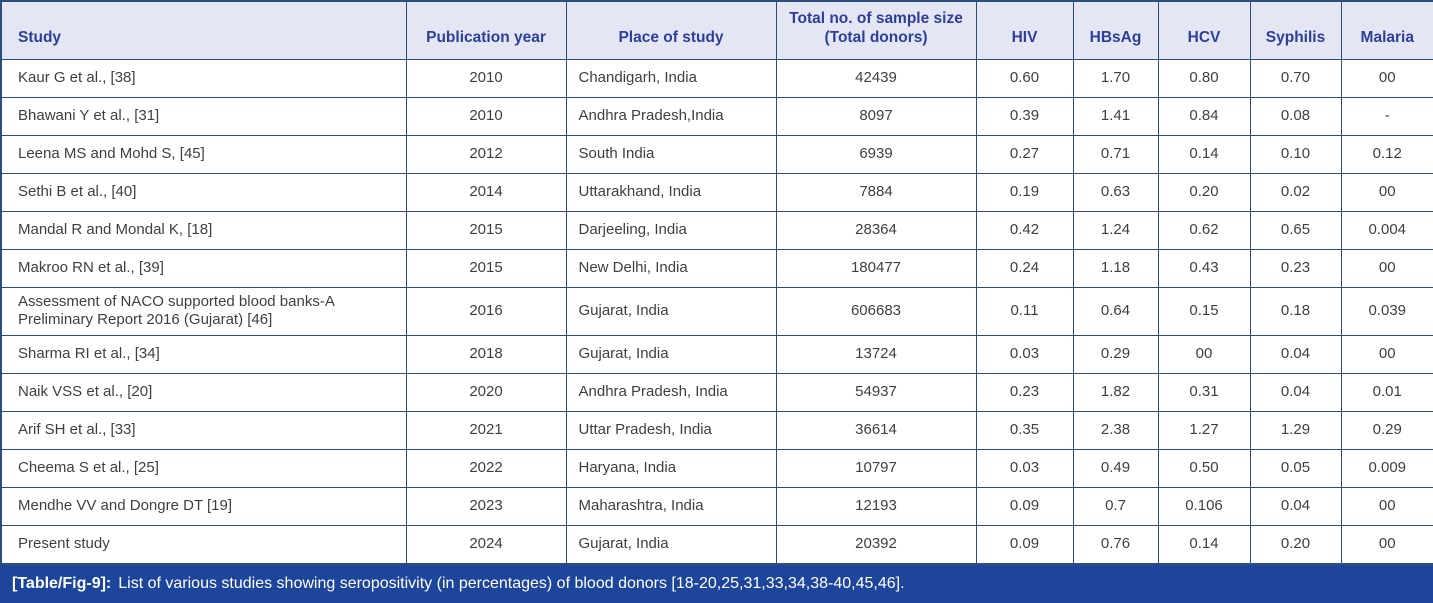 The height and width of the screenshot is (603, 1433). Describe the element at coordinates (203, 393) in the screenshot. I see `cell-study: Naik VSS et al., [20]` at that location.